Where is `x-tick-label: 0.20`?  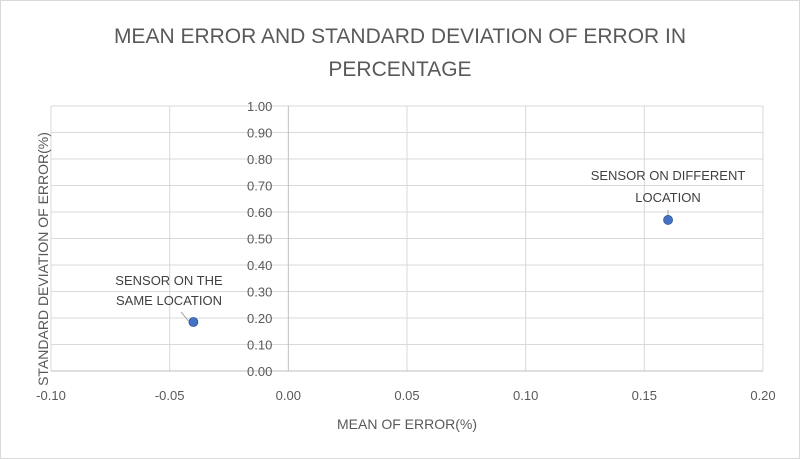 x-tick-label: 0.20 is located at coordinates (762, 395).